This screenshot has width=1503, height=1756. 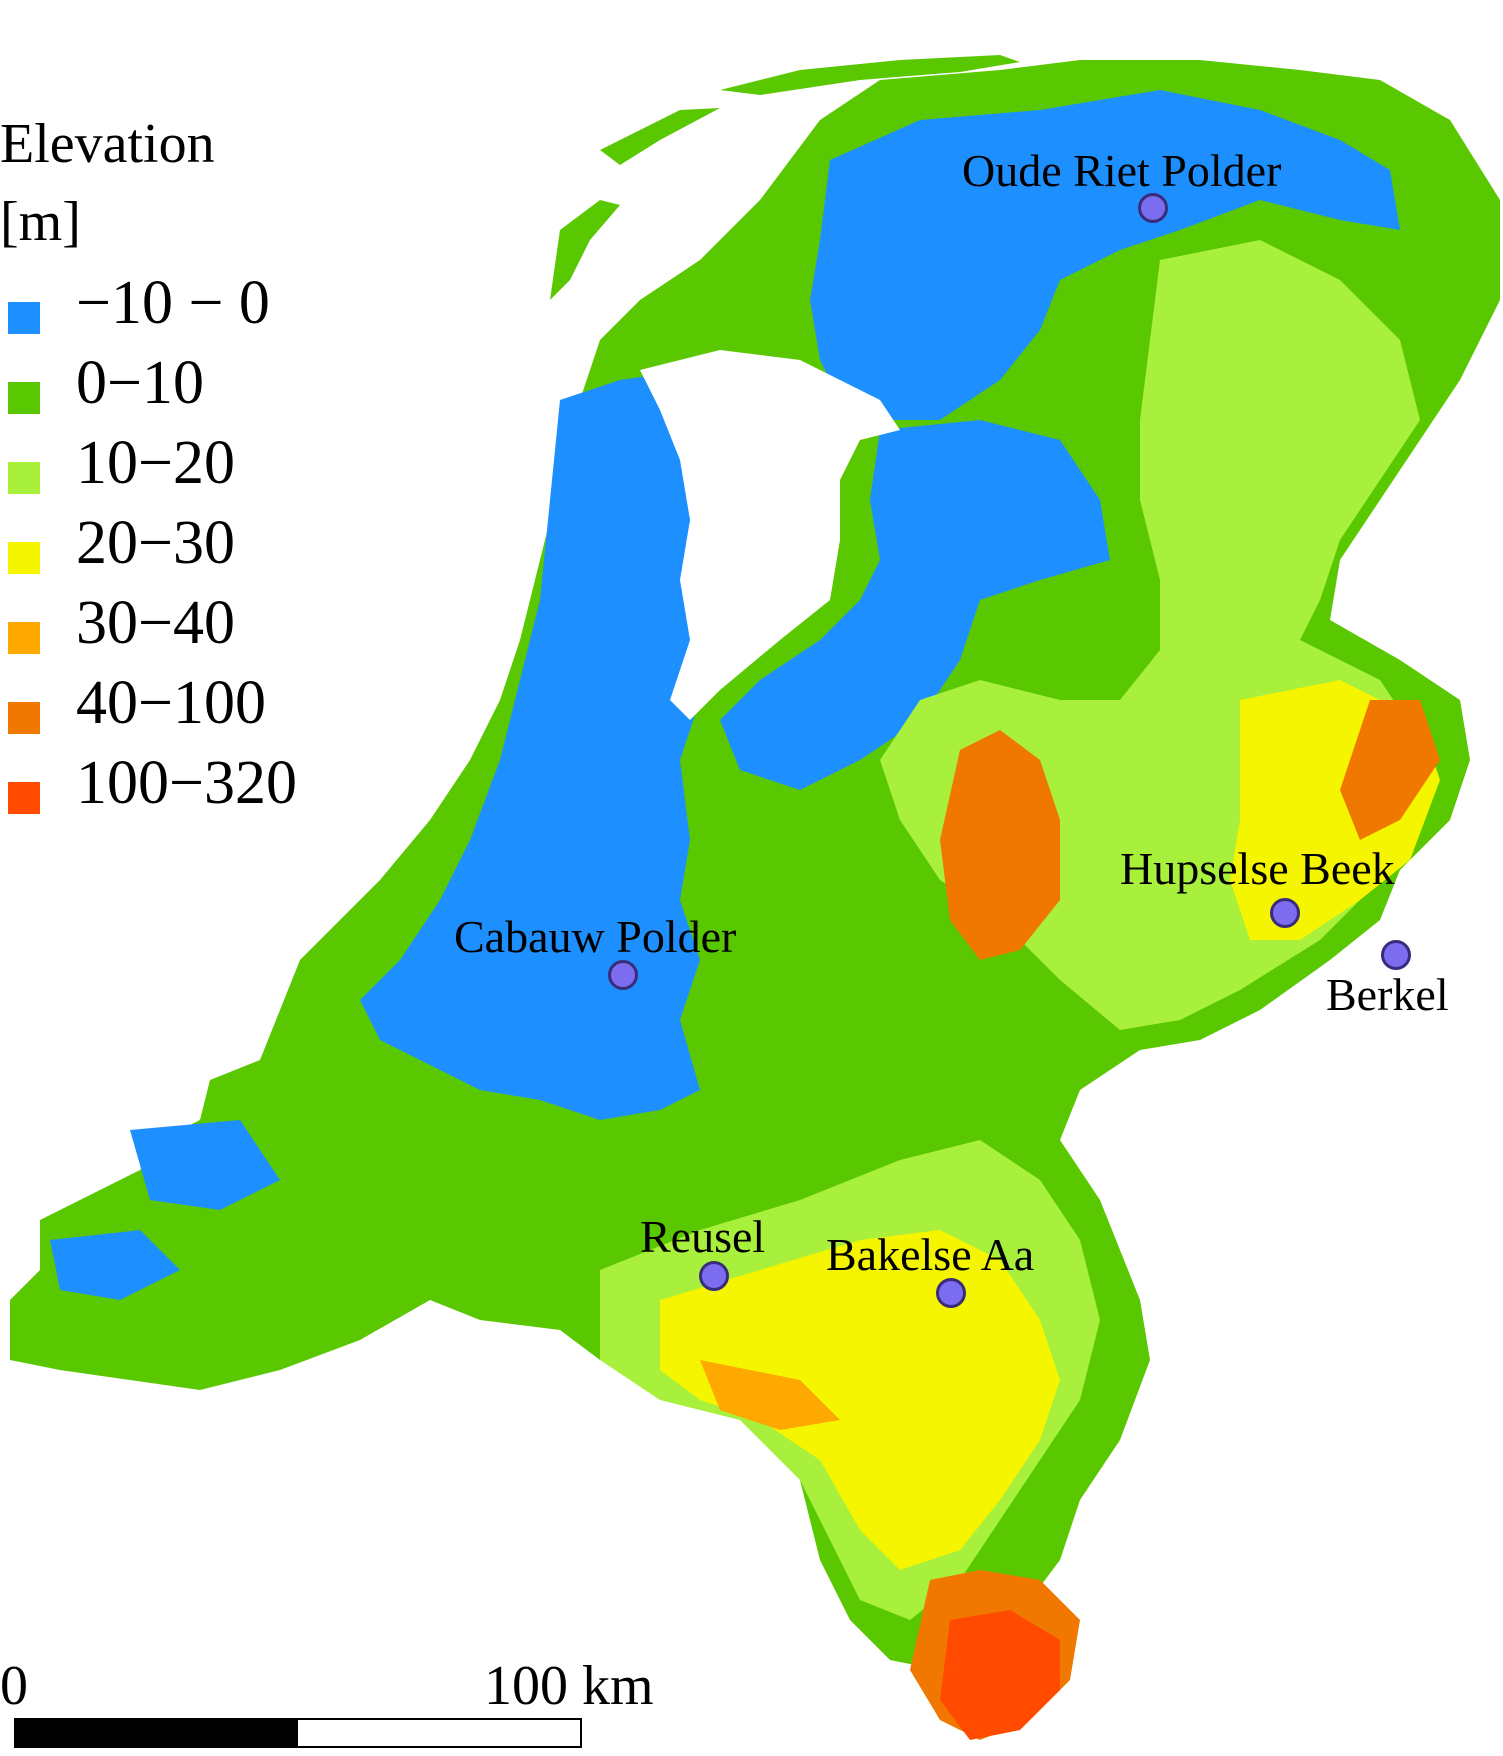 What do you see at coordinates (951, 1293) in the screenshot?
I see `site-marker-bakelse-aa` at bounding box center [951, 1293].